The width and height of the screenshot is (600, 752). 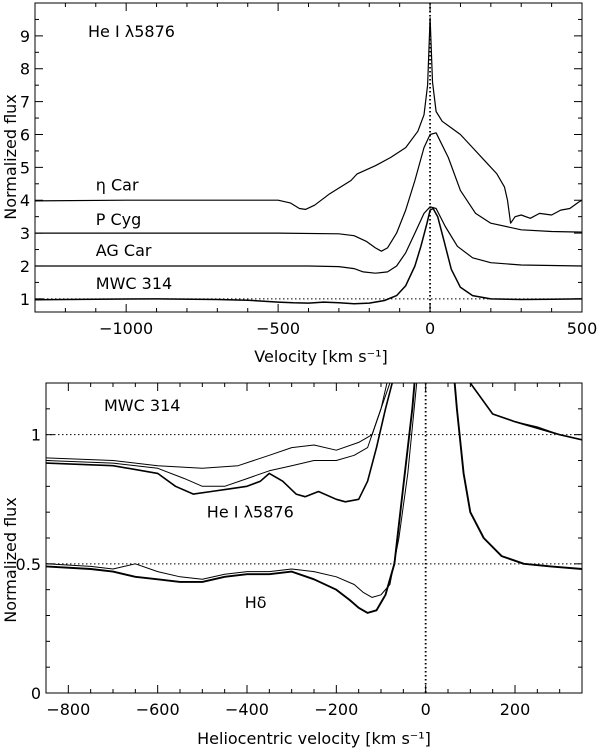 What do you see at coordinates (25, 266) in the screenshot?
I see `y-tick-label: 2` at bounding box center [25, 266].